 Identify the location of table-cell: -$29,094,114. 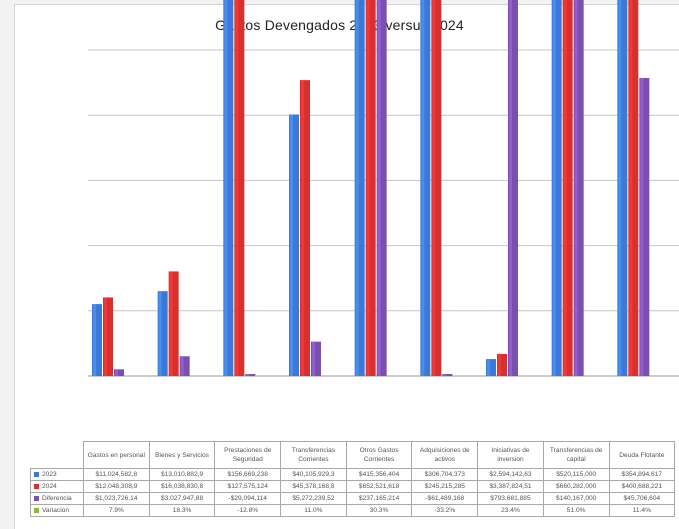
(248, 498).